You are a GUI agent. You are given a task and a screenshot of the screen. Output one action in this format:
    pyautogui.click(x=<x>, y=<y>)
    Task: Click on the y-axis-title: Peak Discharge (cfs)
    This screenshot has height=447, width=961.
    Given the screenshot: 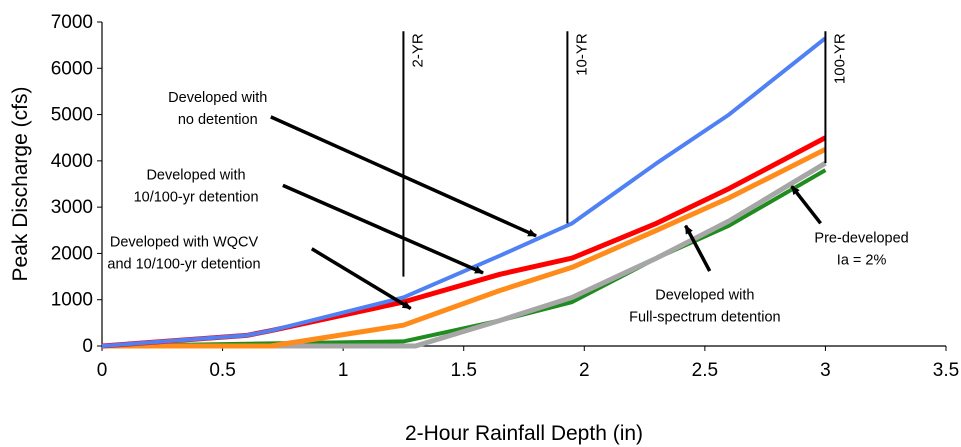 What is the action you would take?
    pyautogui.click(x=20, y=184)
    